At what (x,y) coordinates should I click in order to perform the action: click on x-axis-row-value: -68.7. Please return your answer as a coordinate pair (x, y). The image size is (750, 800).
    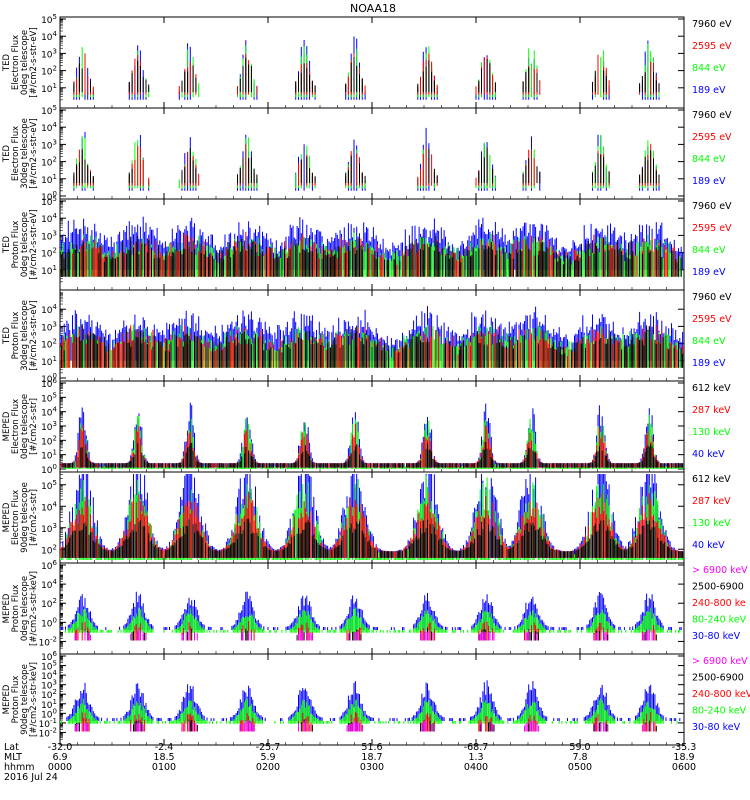
    Looking at the image, I should click on (476, 747).